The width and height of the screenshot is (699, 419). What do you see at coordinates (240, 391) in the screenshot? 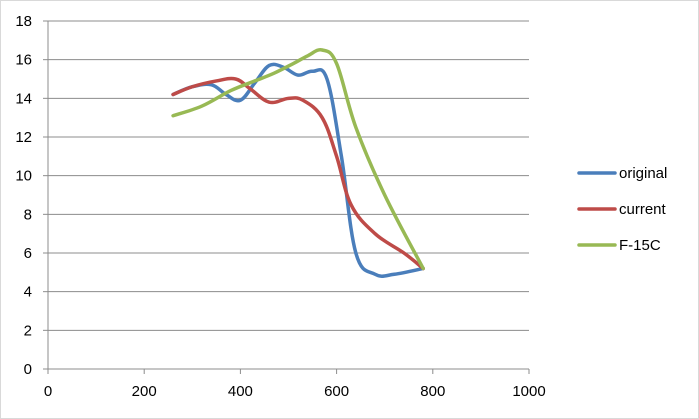
I see `x-tick-label: 400` at bounding box center [240, 391].